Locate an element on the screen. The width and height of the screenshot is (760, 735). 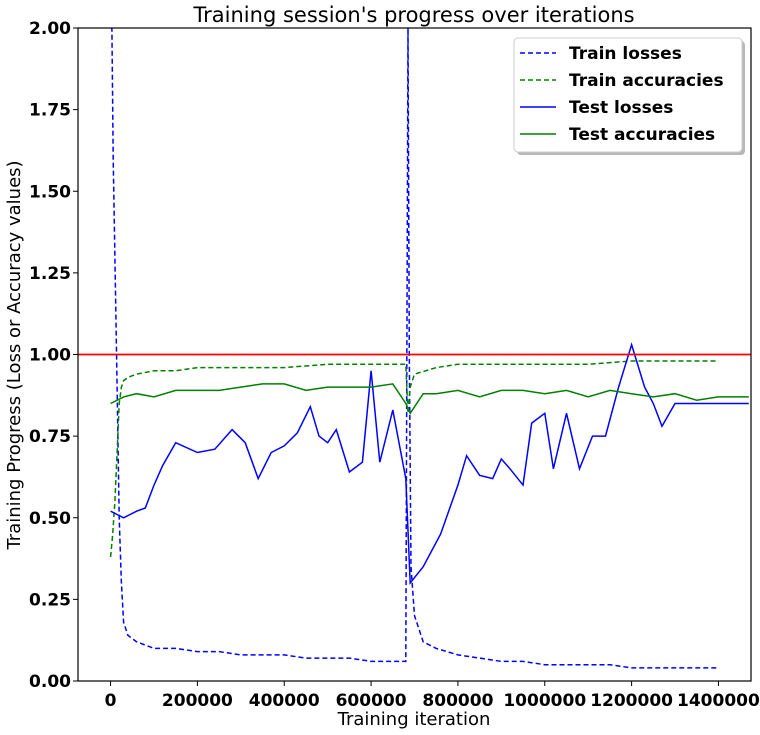
x-tick-label: 200000 is located at coordinates (197, 701).